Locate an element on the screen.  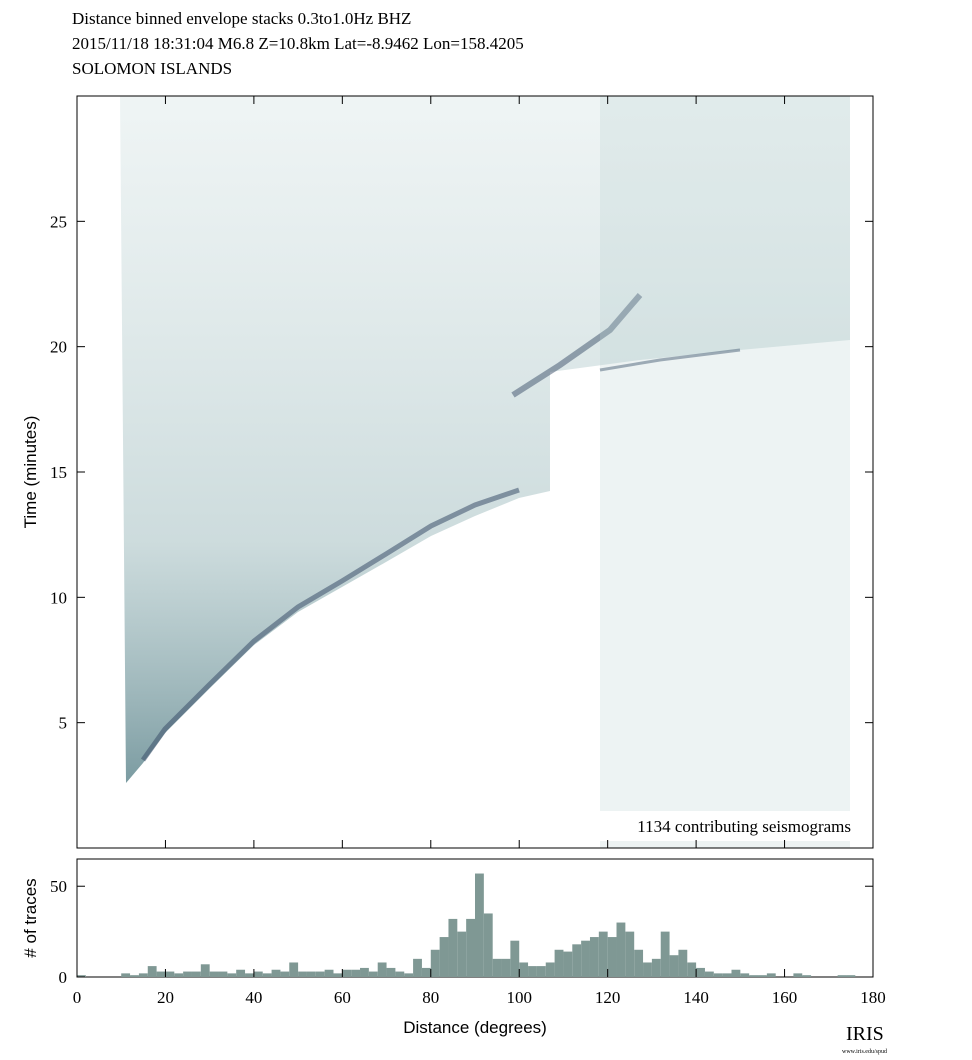
x-tick-label: 140 is located at coordinates (696, 997).